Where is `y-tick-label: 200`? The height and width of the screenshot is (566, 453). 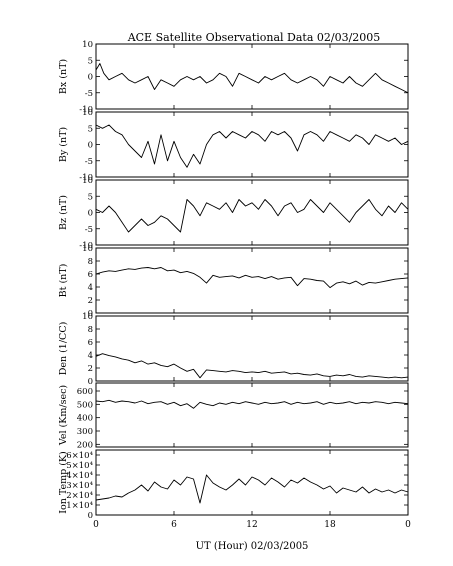 y-tick-label: 200 is located at coordinates (85, 445).